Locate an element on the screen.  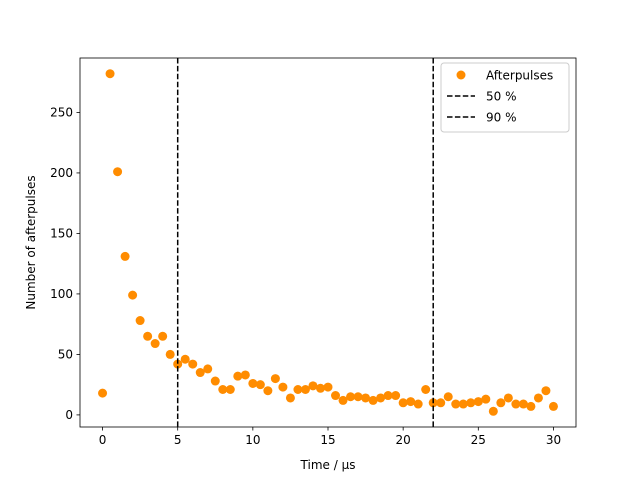
y-tick-label: 50 is located at coordinates (65, 355).